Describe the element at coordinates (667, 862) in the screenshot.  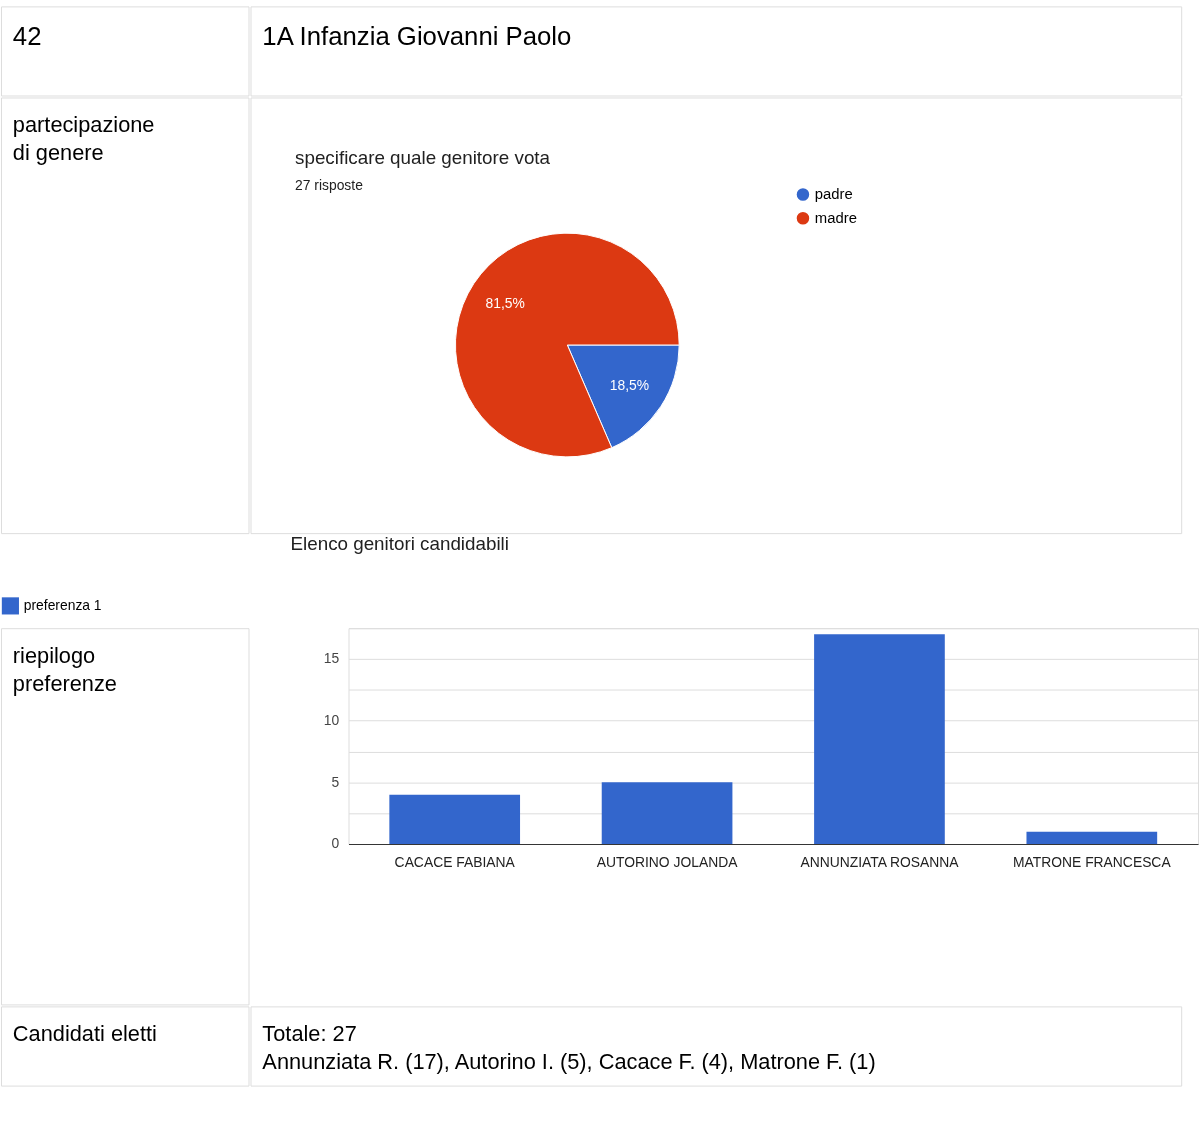
I see `x-tick-label: AUTORINO JOLANDA` at that location.